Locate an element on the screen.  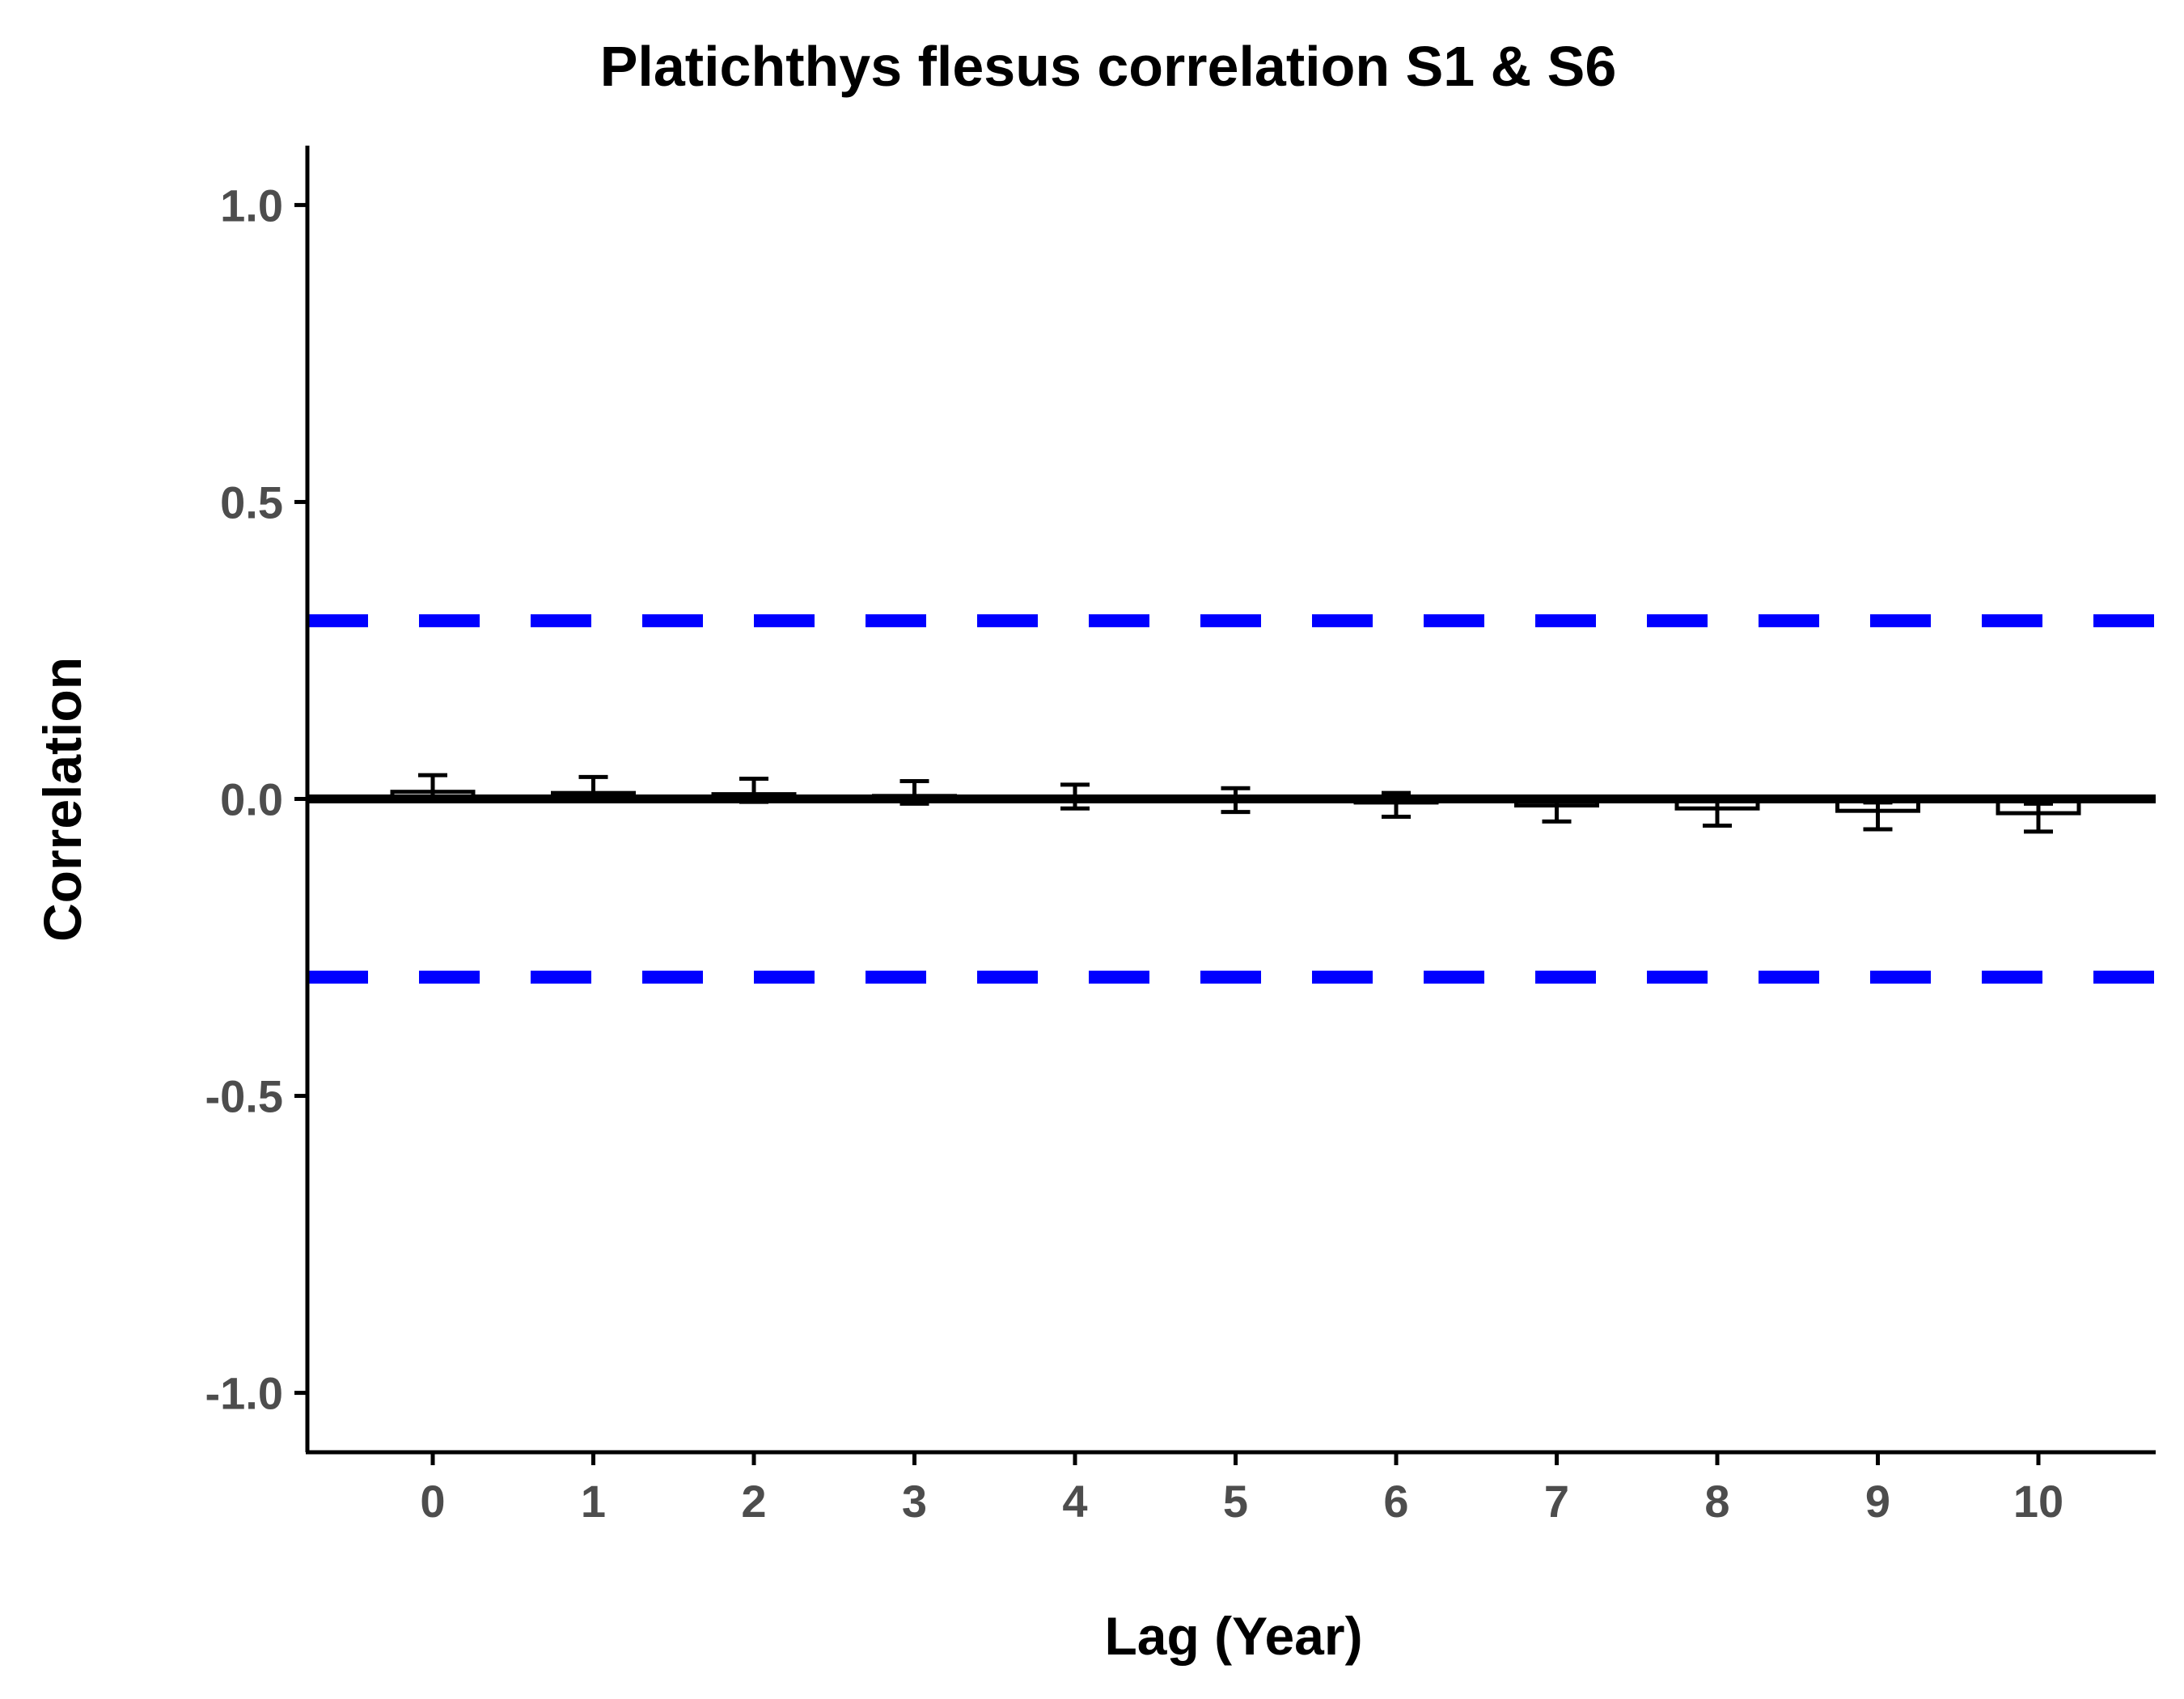
y-tick-label--1.0: -1.0 is located at coordinates (244, 1393).